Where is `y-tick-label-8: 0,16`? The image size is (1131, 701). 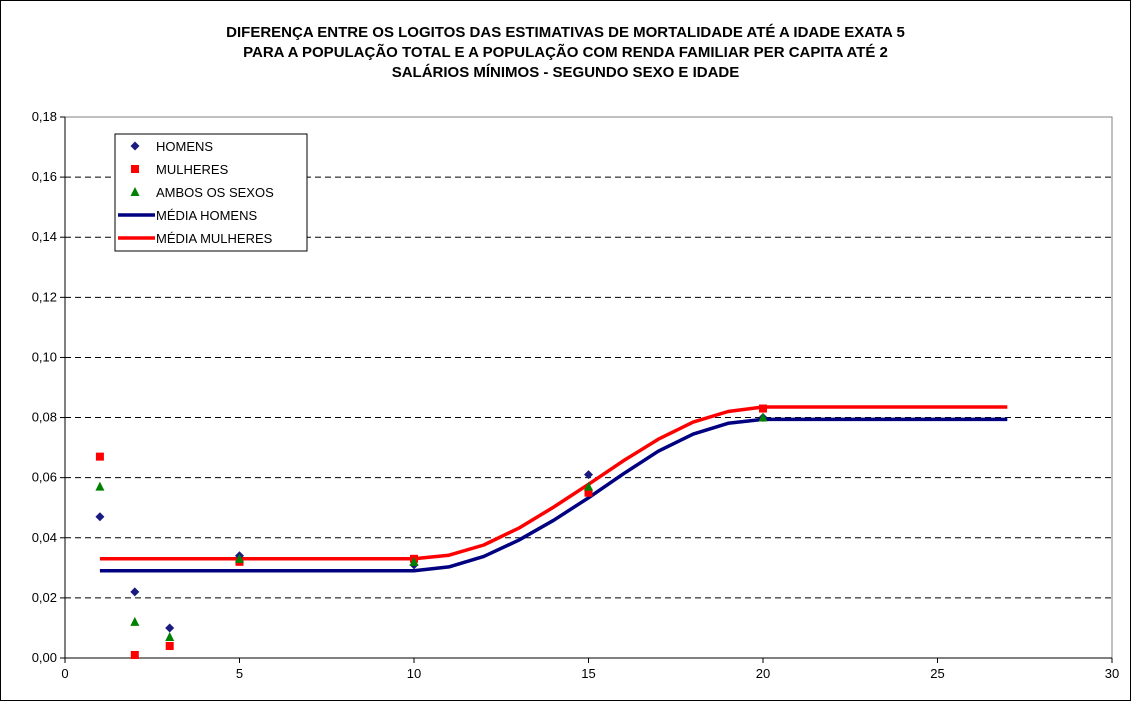 y-tick-label-8: 0,16 is located at coordinates (44, 176).